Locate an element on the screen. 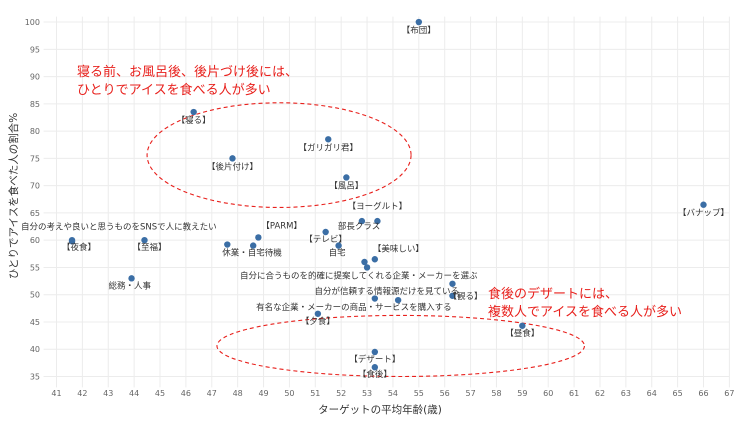  point-label: 【食後】 is located at coordinates (375, 374).